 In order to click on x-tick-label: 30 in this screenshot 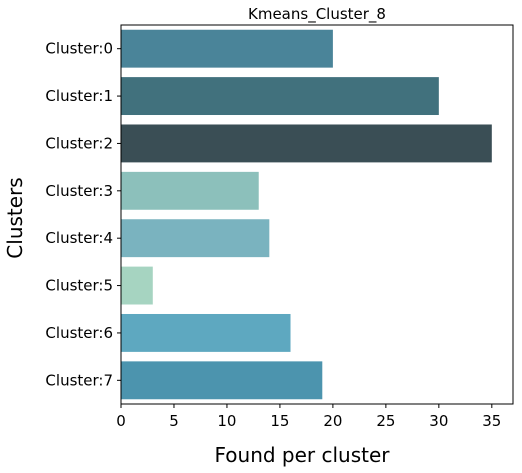, I will do `click(438, 421)`.